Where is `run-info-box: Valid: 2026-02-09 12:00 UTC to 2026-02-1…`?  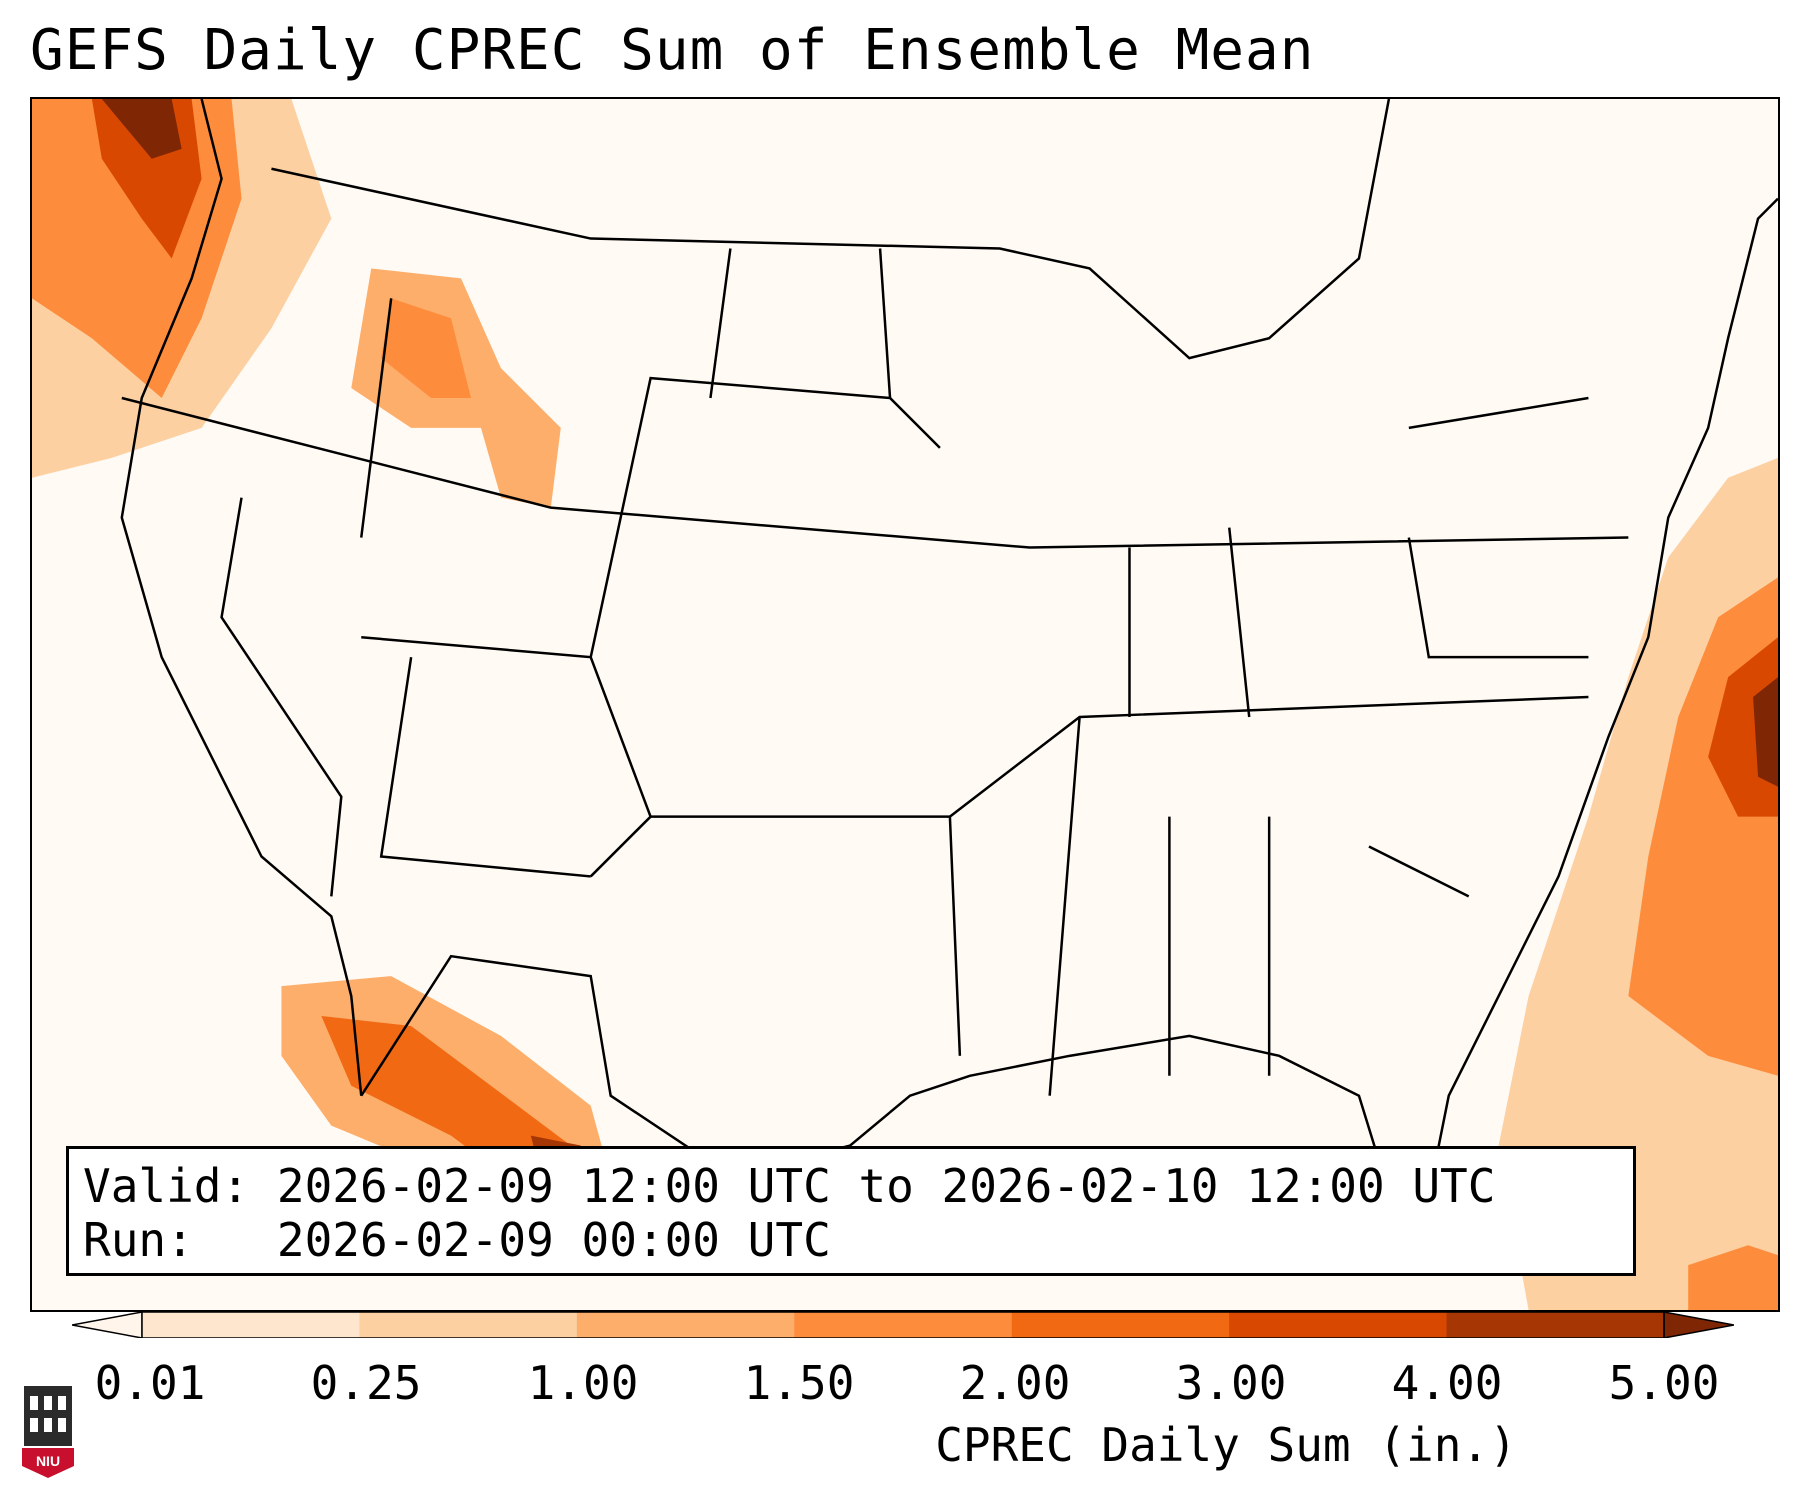 run-info-box: Valid: 2026-02-09 12:00 UTC to 2026-02-1… is located at coordinates (851, 1211).